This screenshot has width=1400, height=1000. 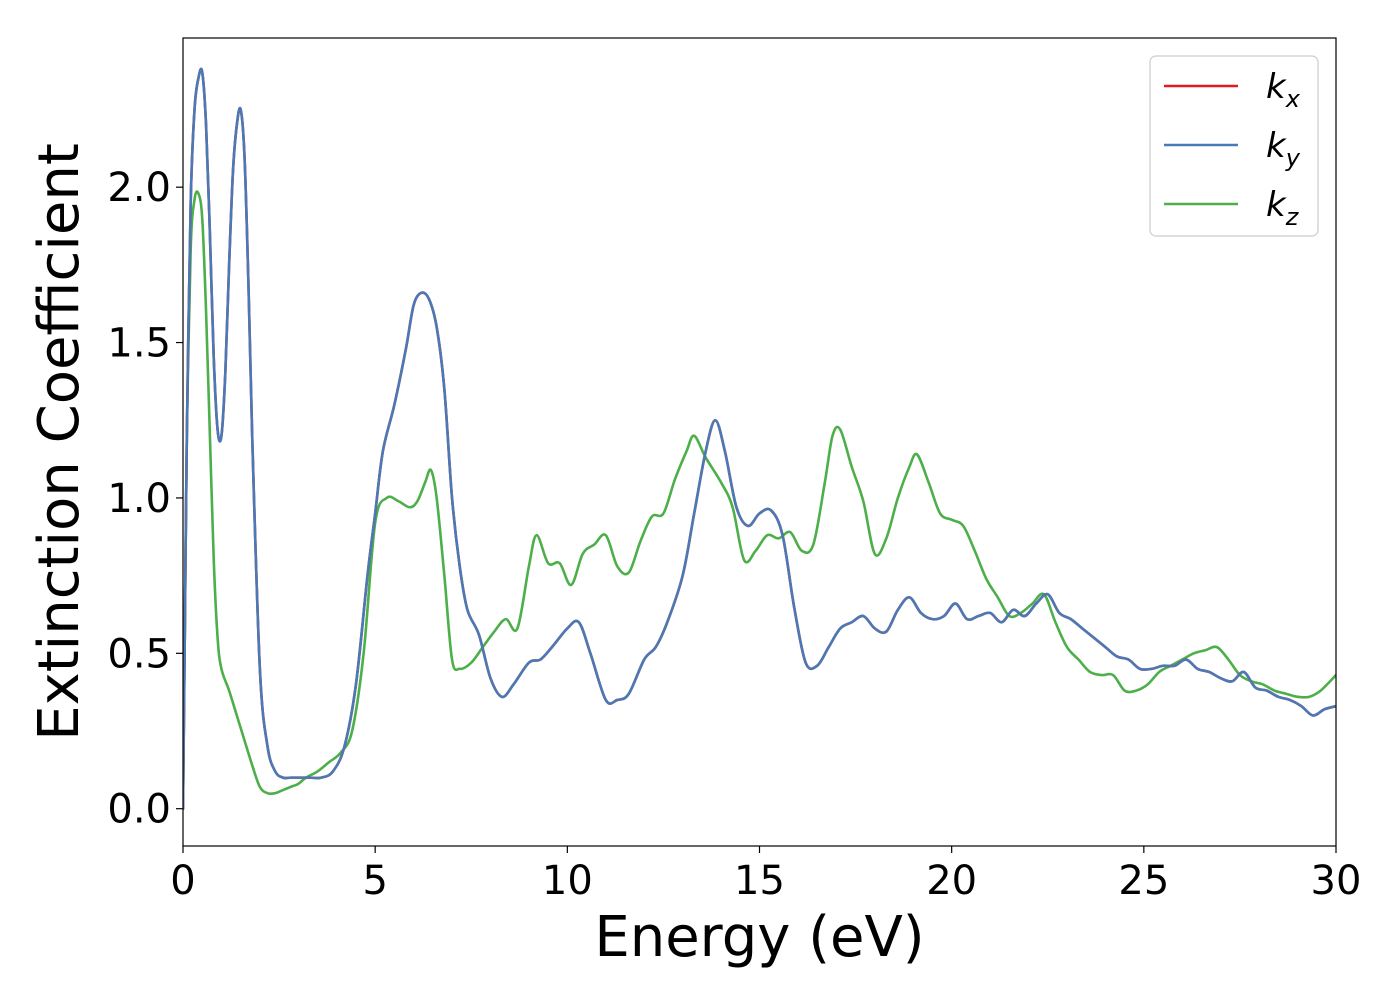 I want to click on y-tick-label: 0.0, so click(x=139, y=810).